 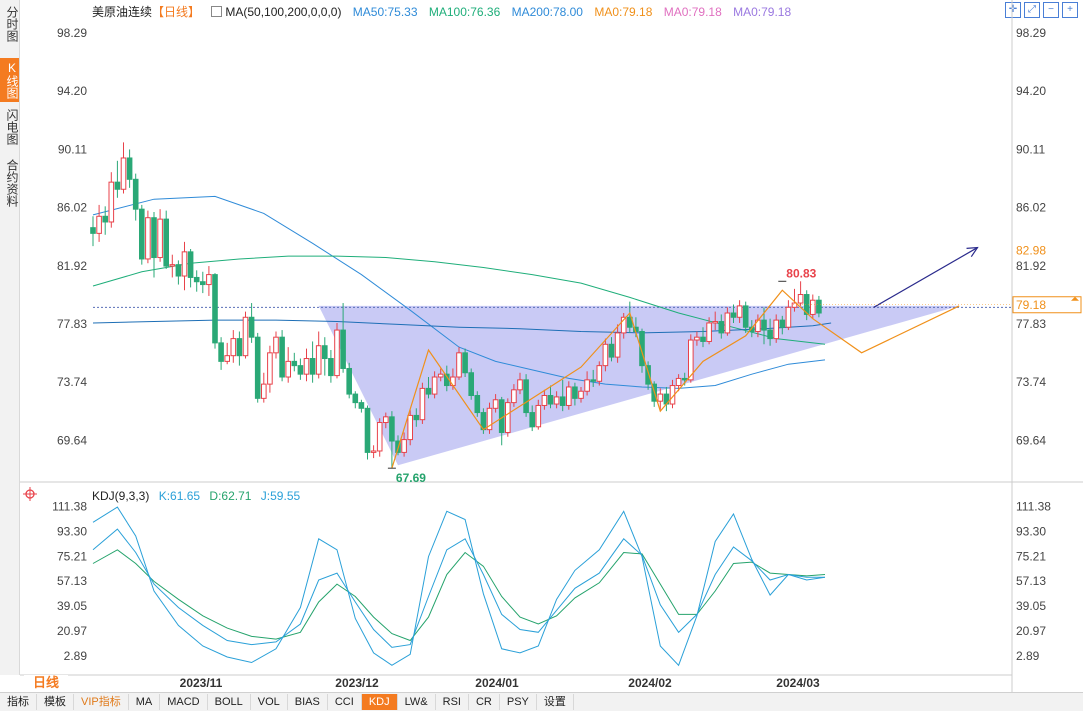 What do you see at coordinates (1051, 10) in the screenshot?
I see `zoom-out-icon: −` at bounding box center [1051, 10].